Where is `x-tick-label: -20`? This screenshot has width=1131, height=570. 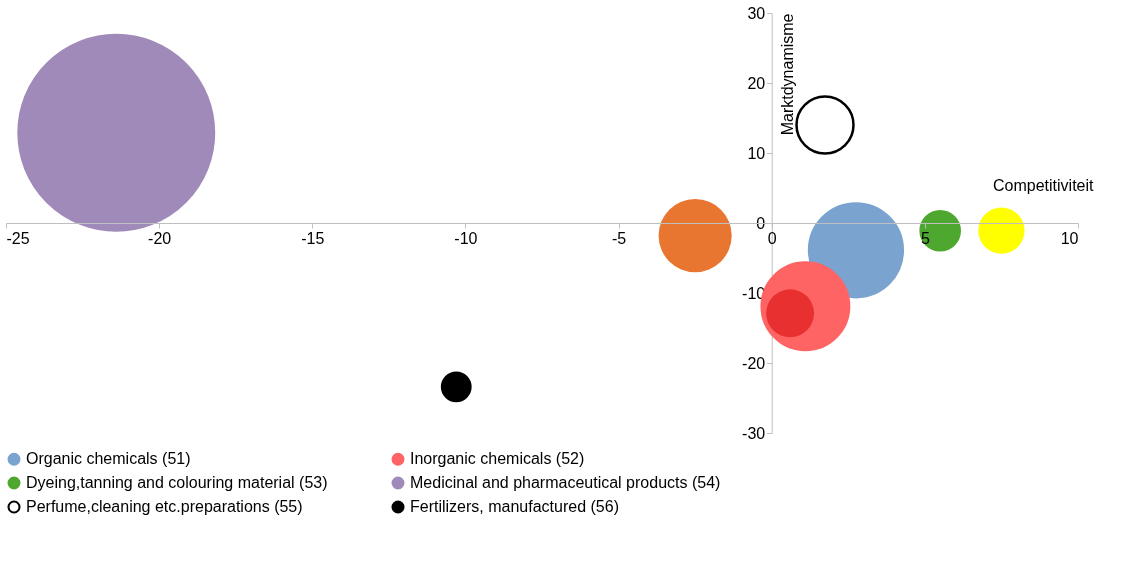 x-tick-label: -20 is located at coordinates (160, 238).